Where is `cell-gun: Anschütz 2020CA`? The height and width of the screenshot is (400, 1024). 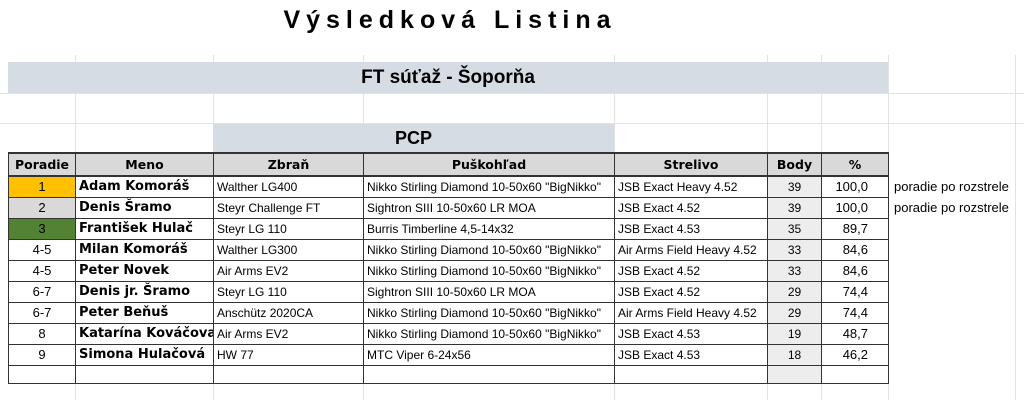 cell-gun: Anschütz 2020CA is located at coordinates (288, 312).